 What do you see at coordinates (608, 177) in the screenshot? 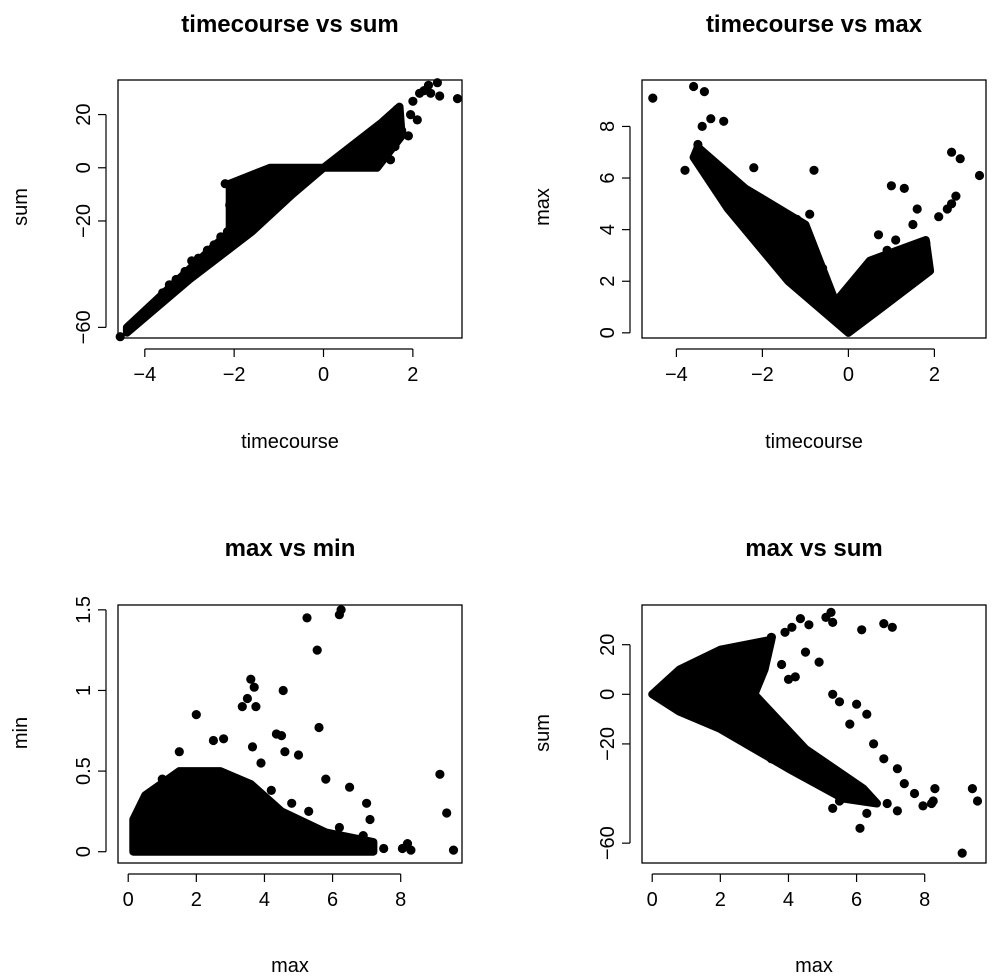
I see `panel-2-y-tick-label: 6` at bounding box center [608, 177].